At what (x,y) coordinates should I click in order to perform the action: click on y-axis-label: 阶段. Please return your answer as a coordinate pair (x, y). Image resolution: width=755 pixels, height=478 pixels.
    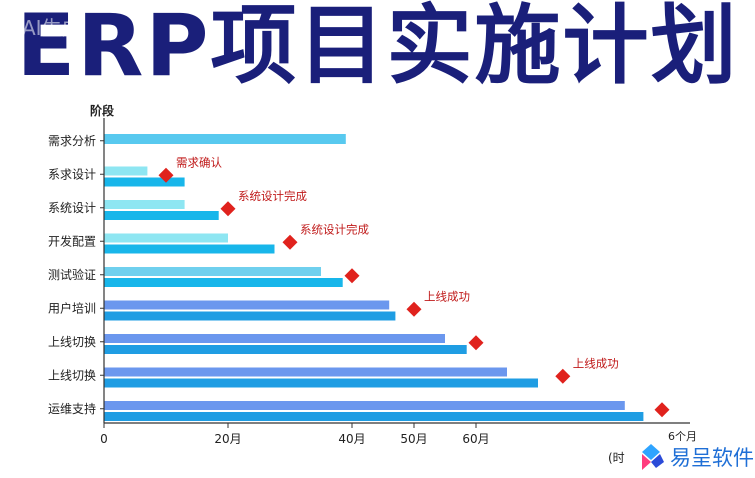
    Looking at the image, I should click on (102, 110).